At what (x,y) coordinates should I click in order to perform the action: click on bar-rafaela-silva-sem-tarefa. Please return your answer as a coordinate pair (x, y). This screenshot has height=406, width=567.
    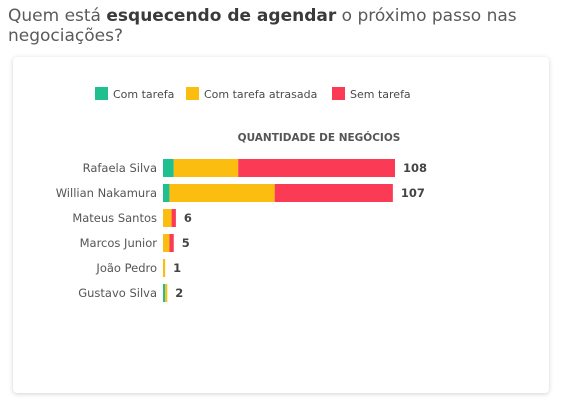
    Looking at the image, I should click on (316, 168).